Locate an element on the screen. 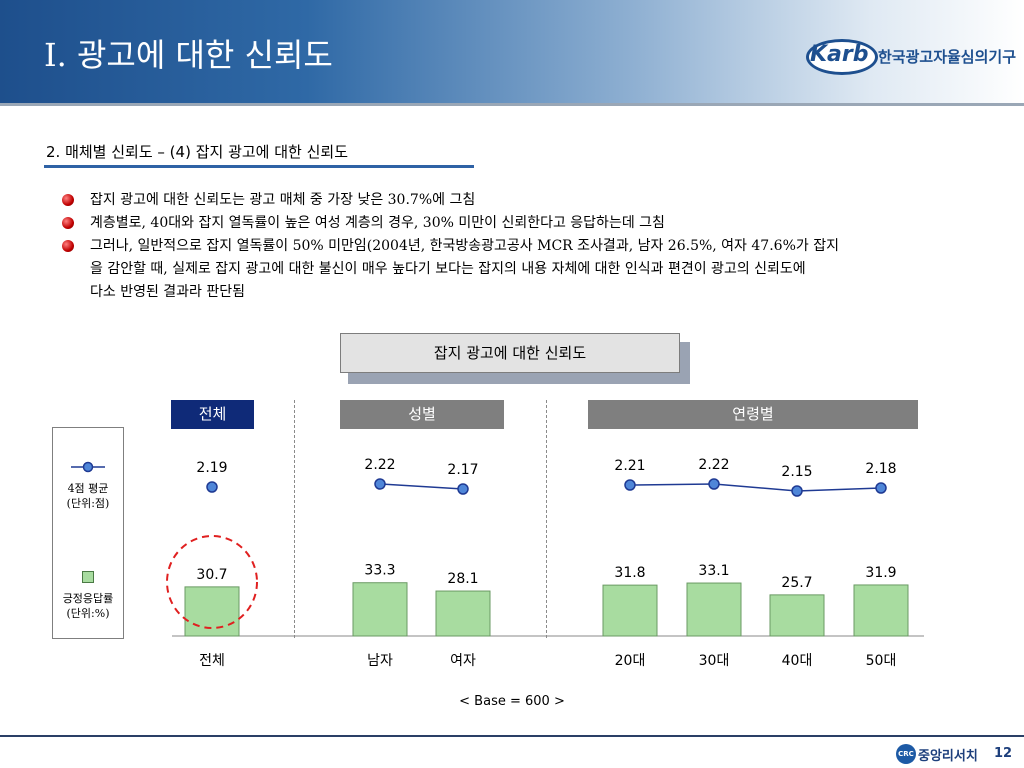 The width and height of the screenshot is (1024, 768). chart-title-box: 잡지 광고에 대한 신뢰도 is located at coordinates (510, 353).